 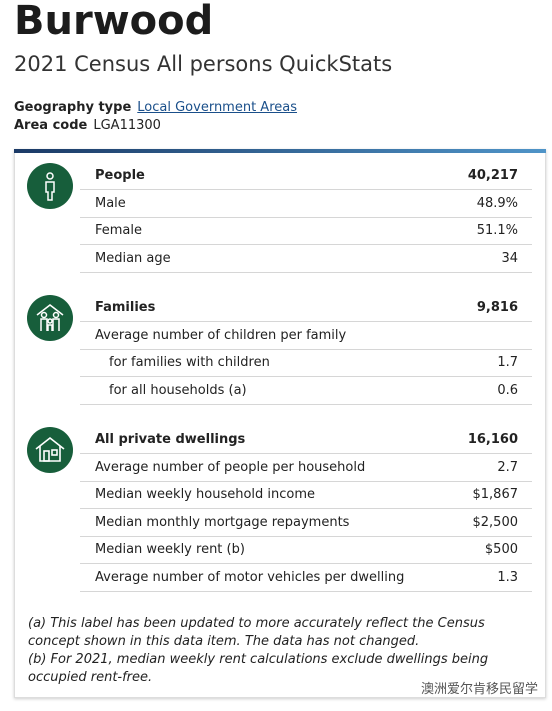 What do you see at coordinates (205, 495) in the screenshot?
I see `label: Median weekly household income` at bounding box center [205, 495].